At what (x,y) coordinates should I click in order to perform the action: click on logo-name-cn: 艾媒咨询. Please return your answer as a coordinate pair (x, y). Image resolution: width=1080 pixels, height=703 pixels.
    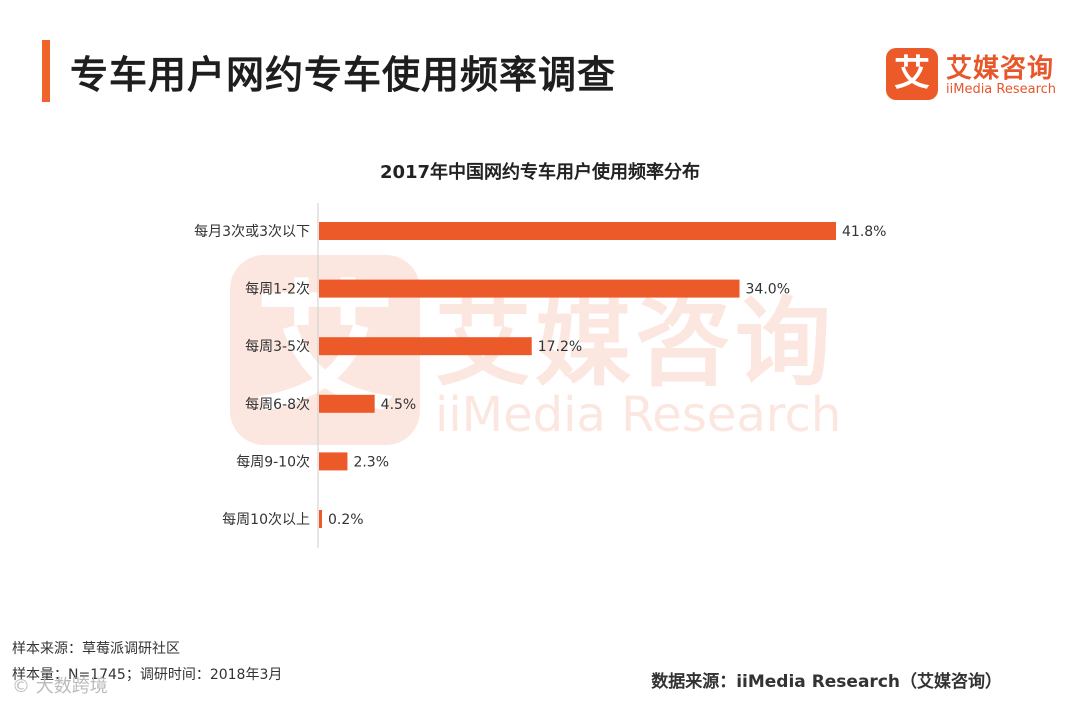
    Looking at the image, I should click on (1000, 69).